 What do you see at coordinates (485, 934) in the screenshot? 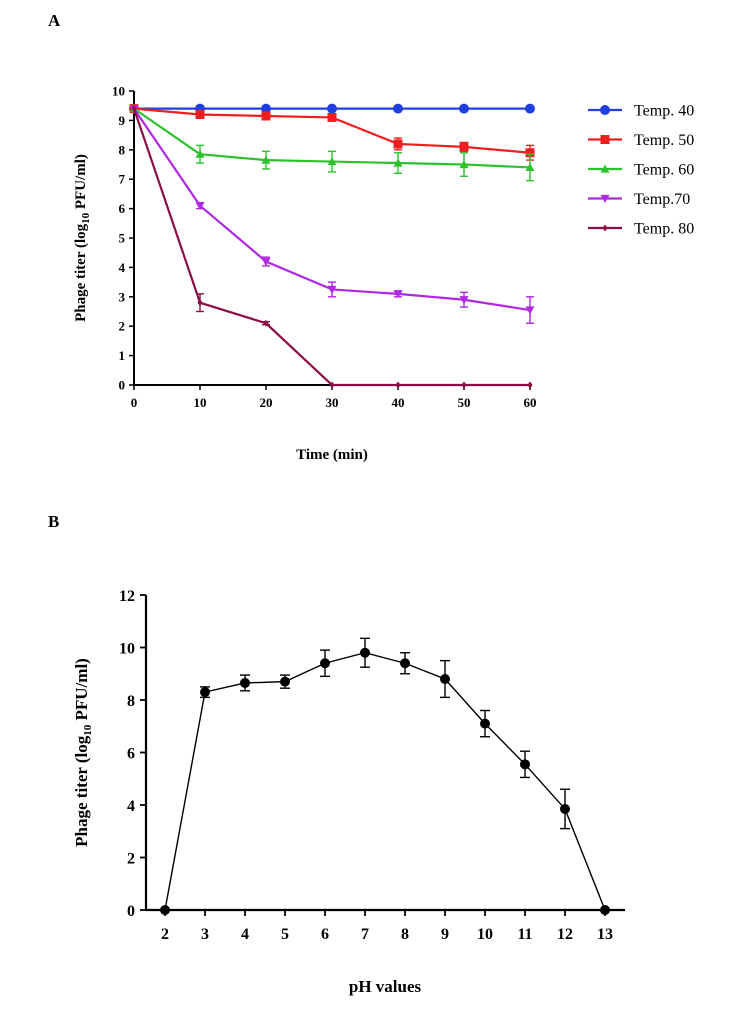
I see `x-tick-label: 10` at bounding box center [485, 934].